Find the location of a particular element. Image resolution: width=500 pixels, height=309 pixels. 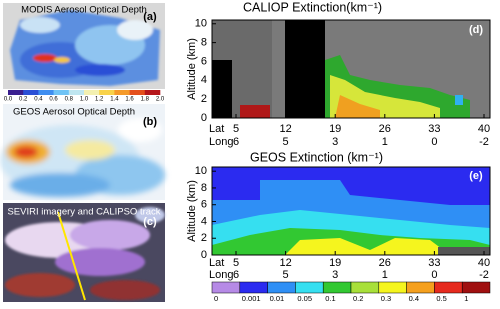

colorbar-tick-label: 0.4 is located at coordinates (38, 100).